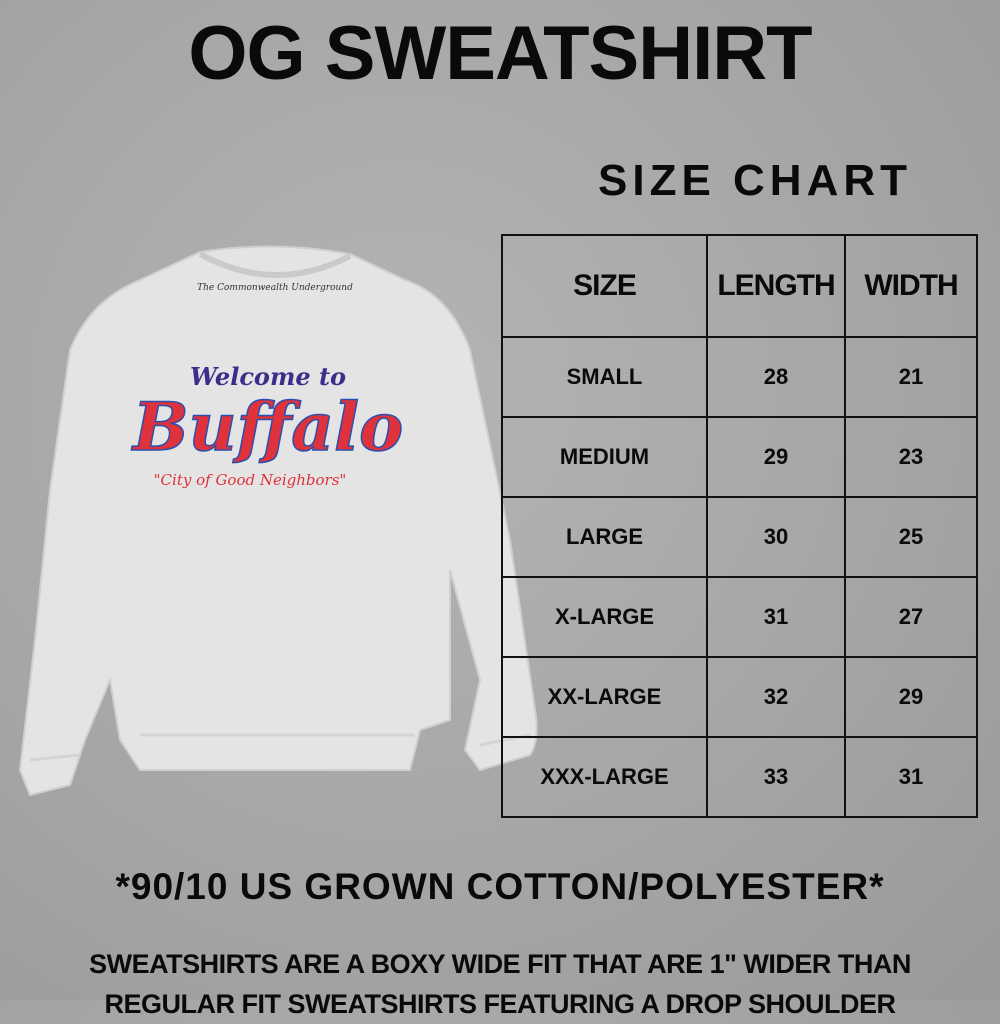 This screenshot has height=1024, width=1000. What do you see at coordinates (604, 697) in the screenshot?
I see `size-cell: XX-LARGE` at bounding box center [604, 697].